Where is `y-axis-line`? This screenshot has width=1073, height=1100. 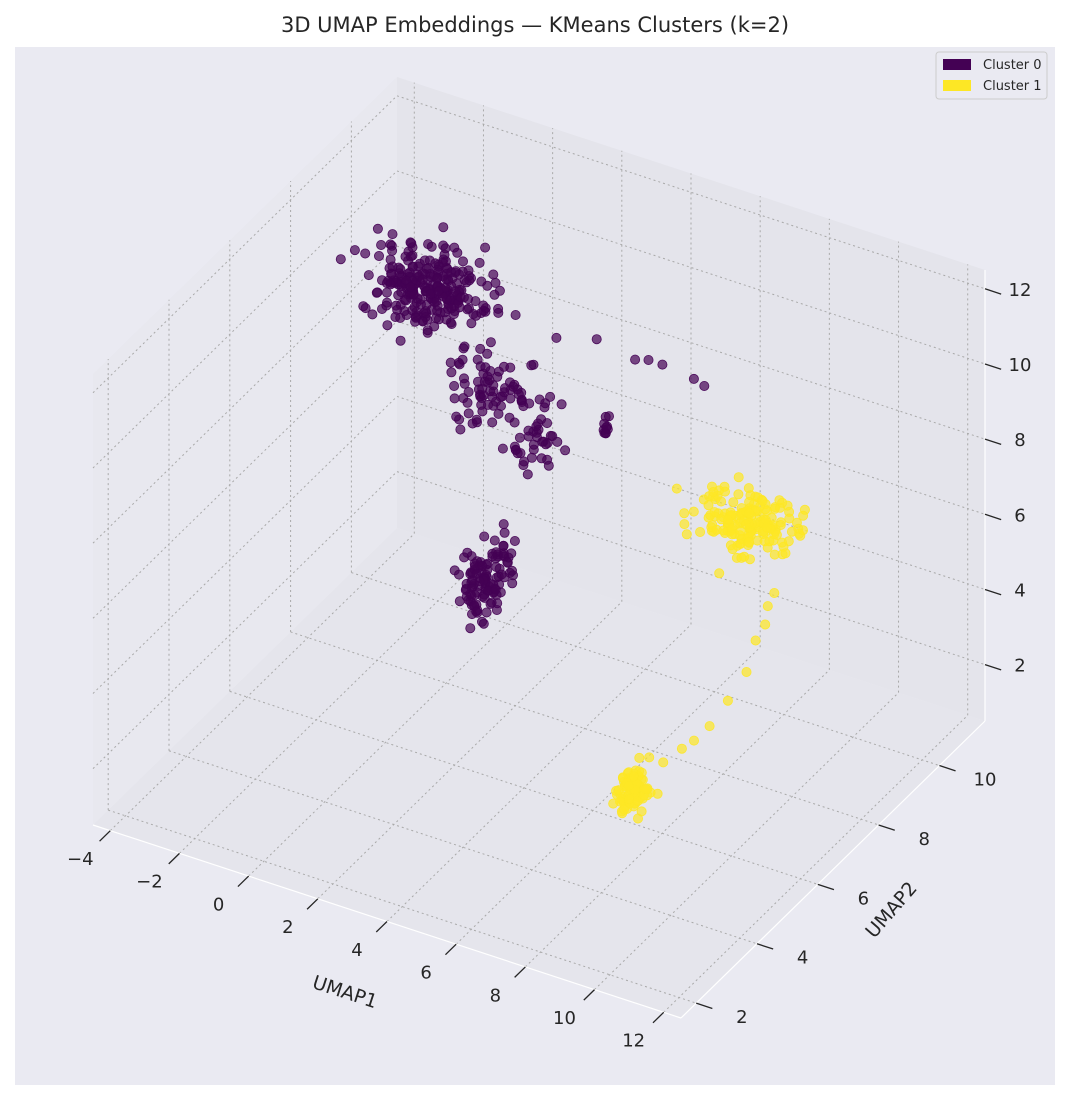
y-axis-line is located at coordinates (833, 869).